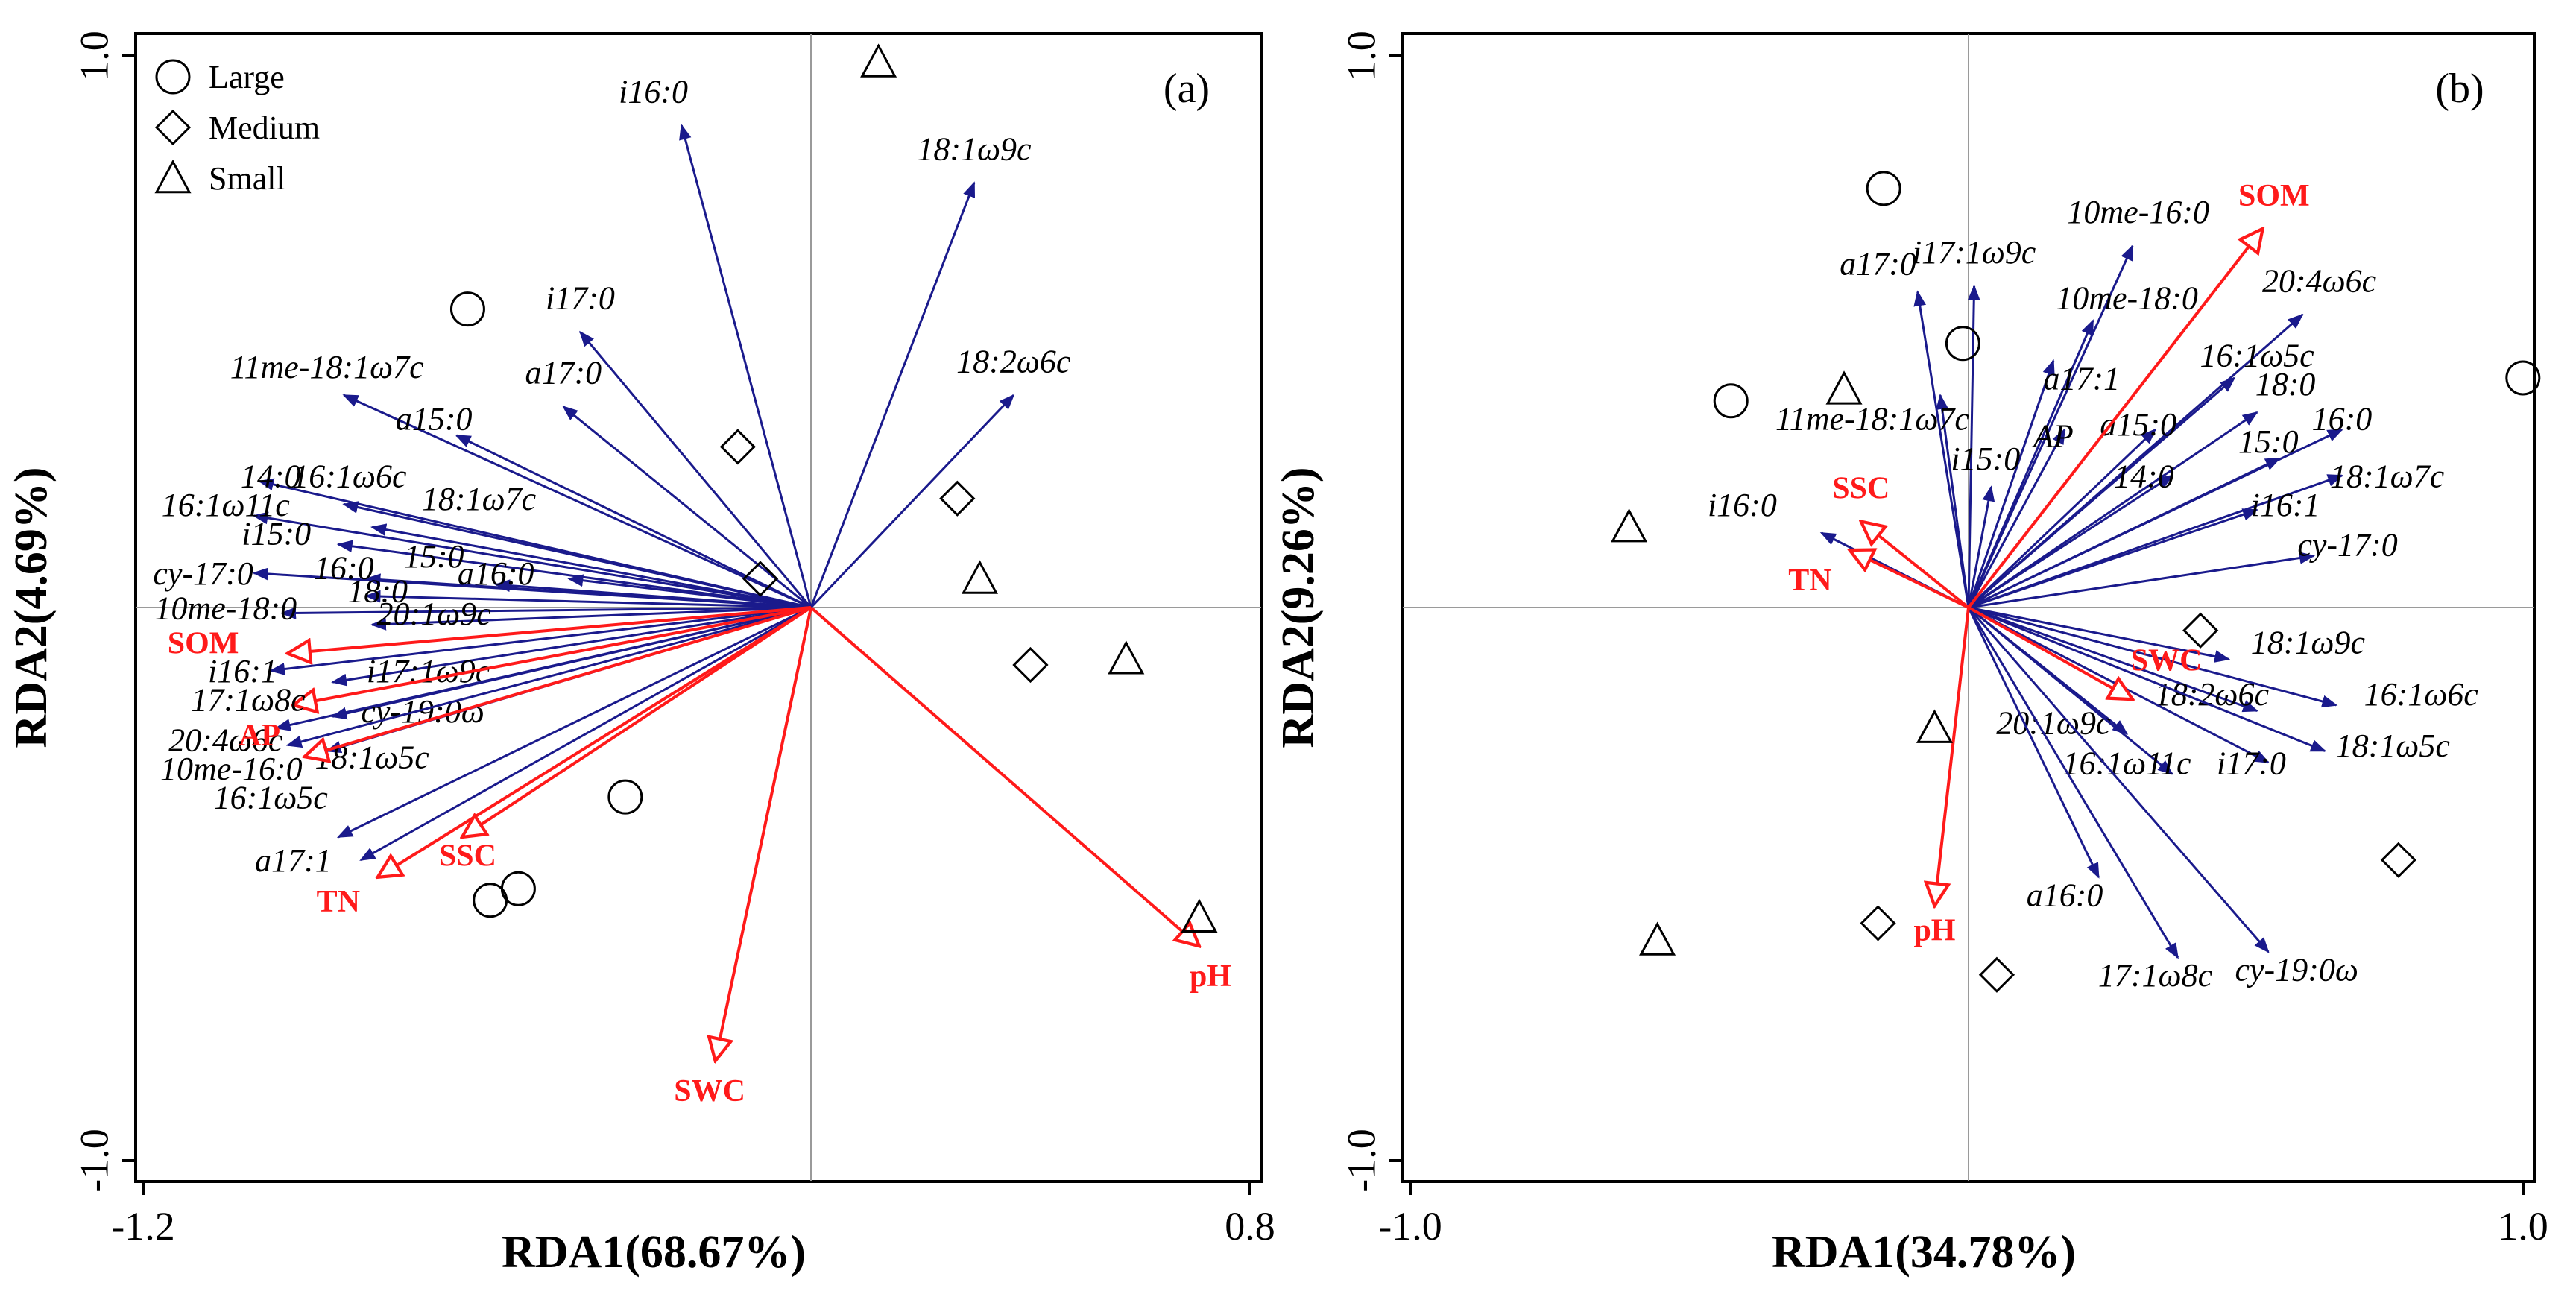  What do you see at coordinates (344, 569) in the screenshot?
I see `species-label: 16:0` at bounding box center [344, 569].